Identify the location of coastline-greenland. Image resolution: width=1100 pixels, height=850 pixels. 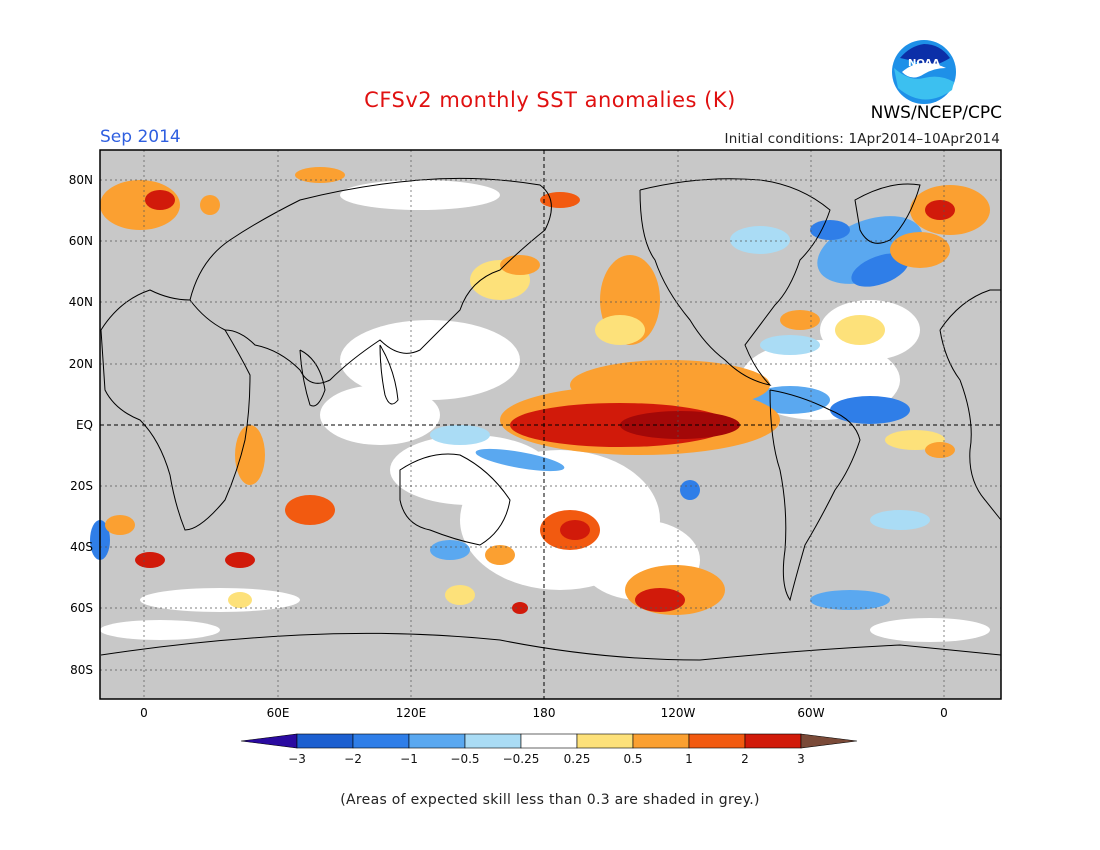
(887, 213).